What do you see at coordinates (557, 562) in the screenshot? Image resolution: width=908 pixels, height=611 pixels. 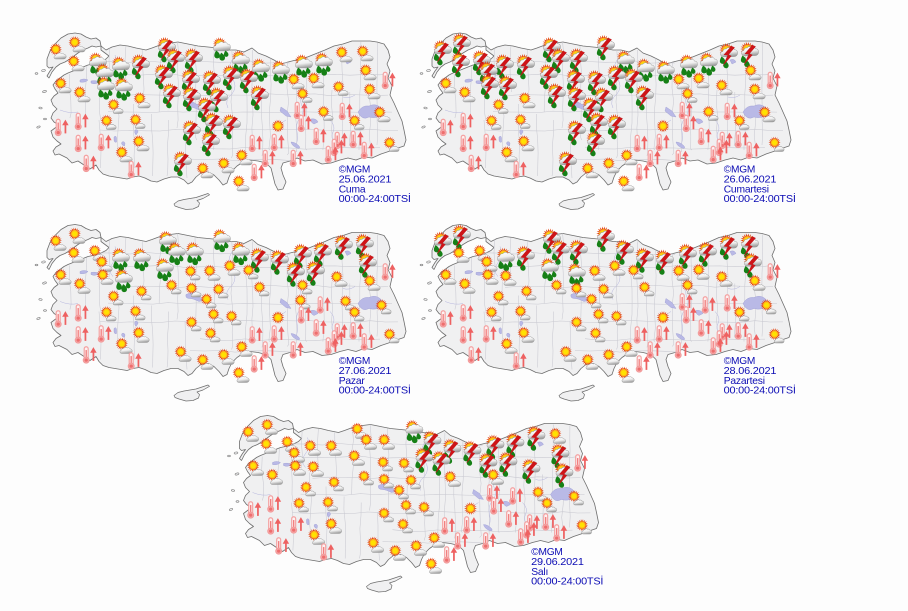 I see `svg-text: 29.06.2021` at bounding box center [557, 562].